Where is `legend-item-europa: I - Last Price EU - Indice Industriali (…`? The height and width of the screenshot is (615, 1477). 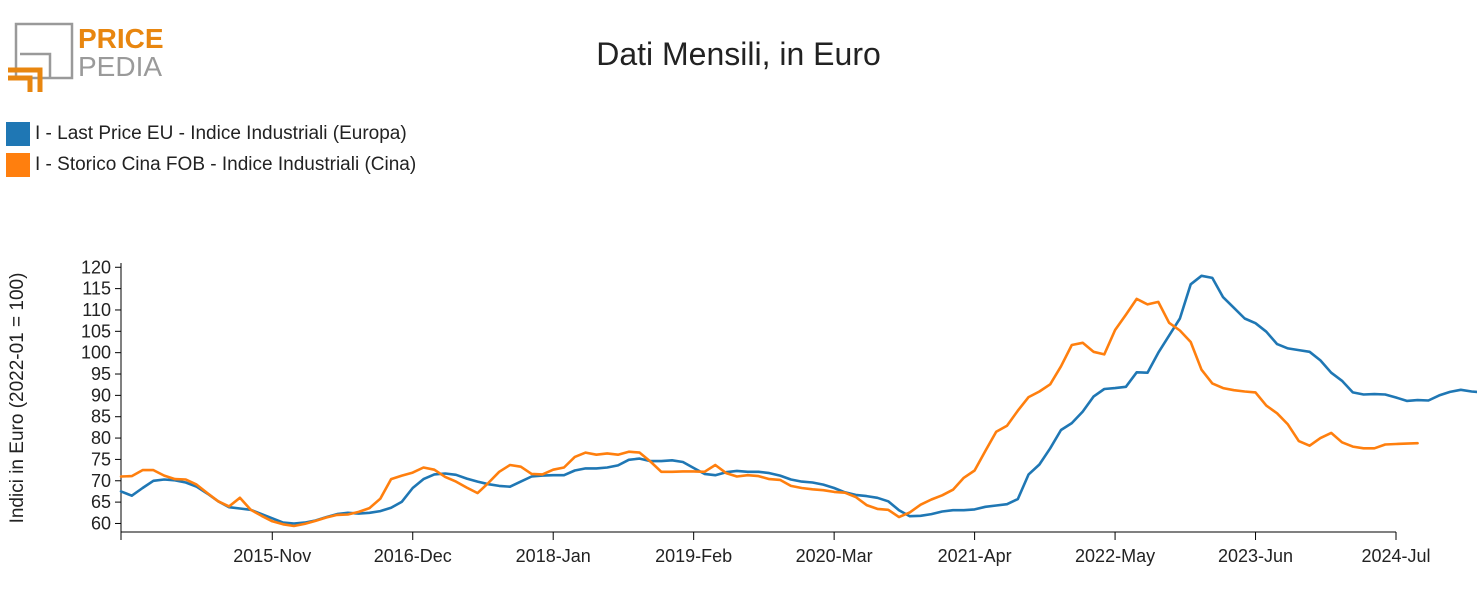
legend-item-europa: I - Last Price EU - Indice Industriali (… is located at coordinates (211, 133).